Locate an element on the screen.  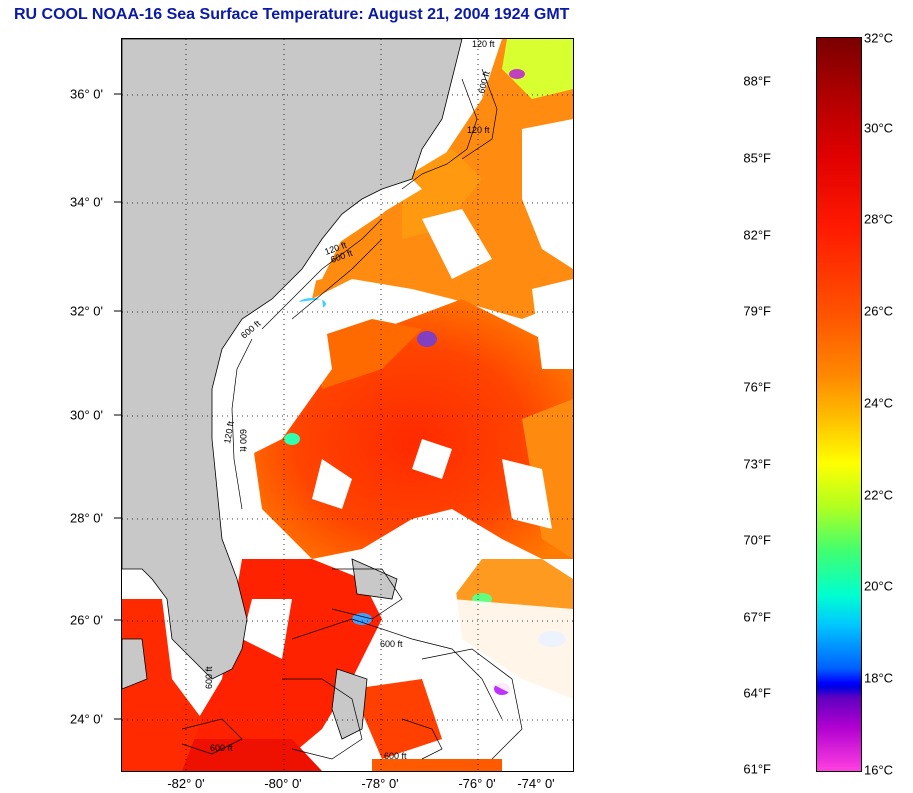
fahrenheit-tick: 70°F is located at coordinates (757, 540).